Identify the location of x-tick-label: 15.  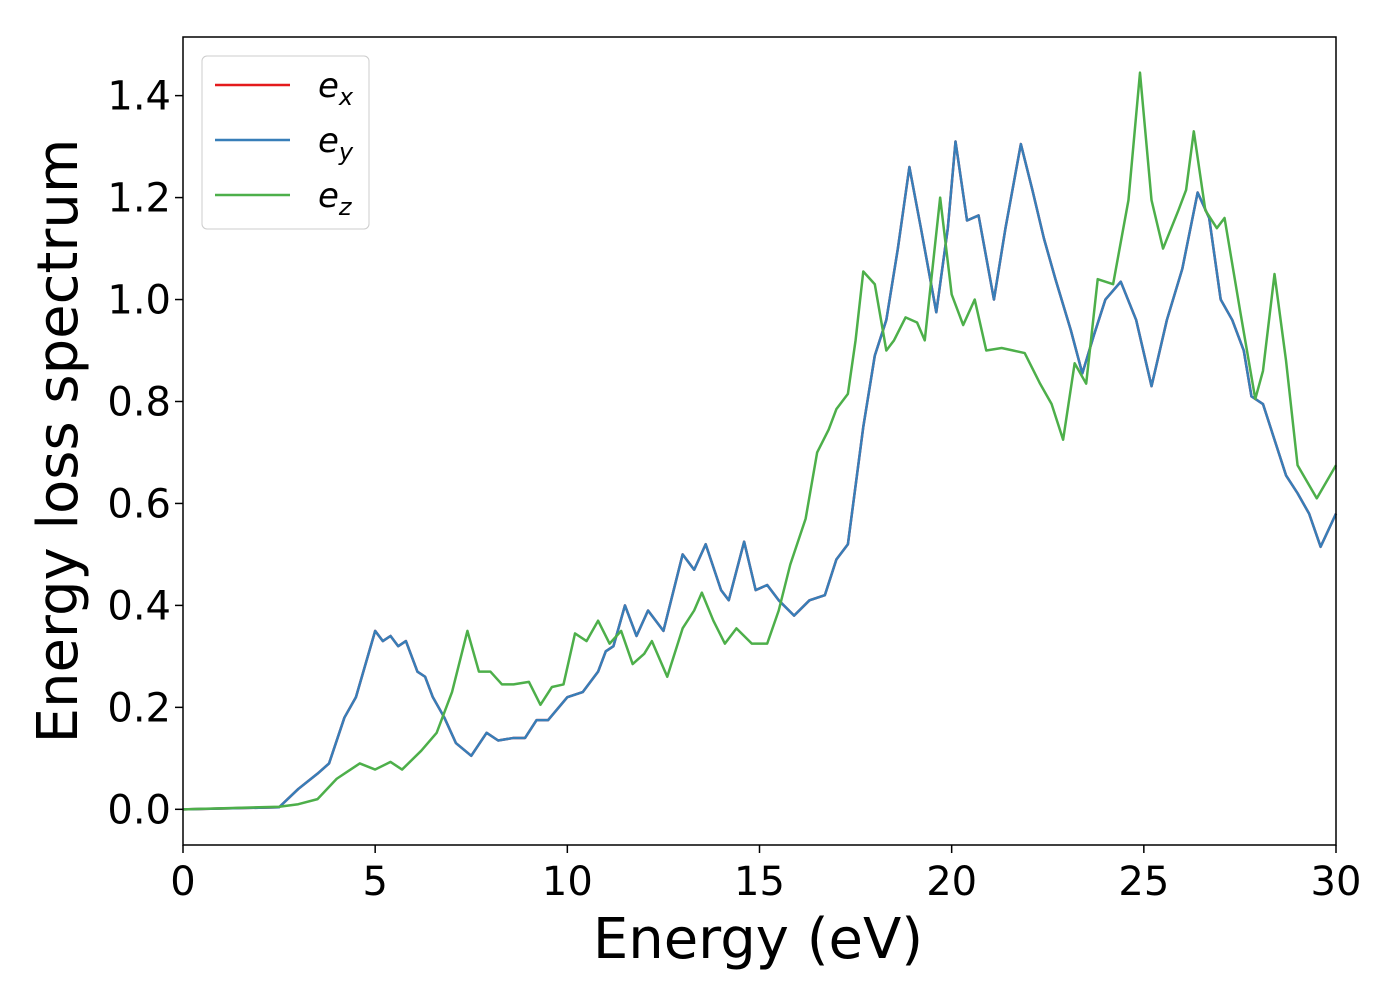
(759, 882).